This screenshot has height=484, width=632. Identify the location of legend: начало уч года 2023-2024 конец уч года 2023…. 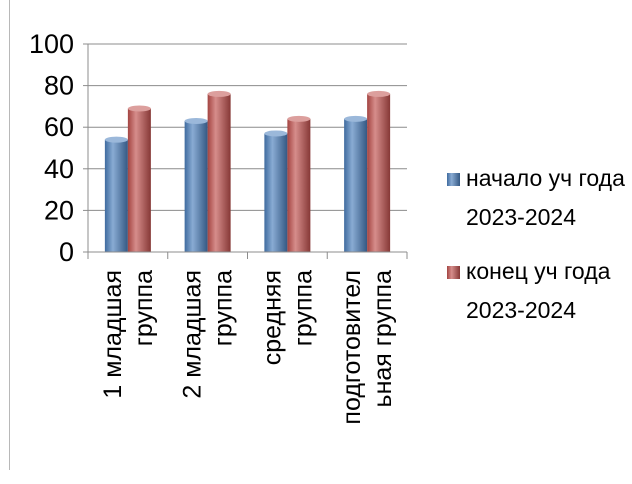
(536, 244).